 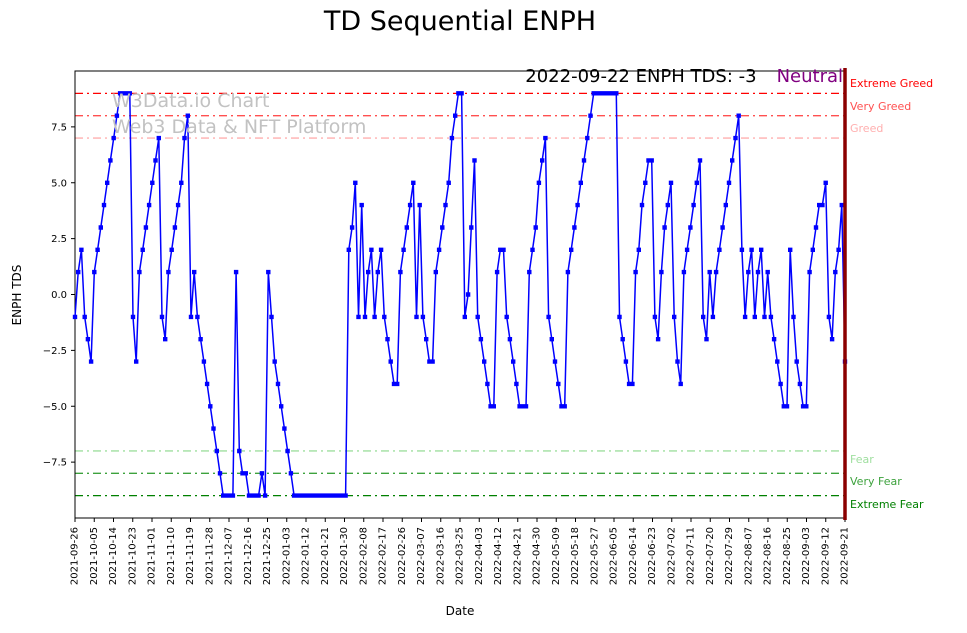 I want to click on y-tick-label: −2.5, so click(x=55, y=351).